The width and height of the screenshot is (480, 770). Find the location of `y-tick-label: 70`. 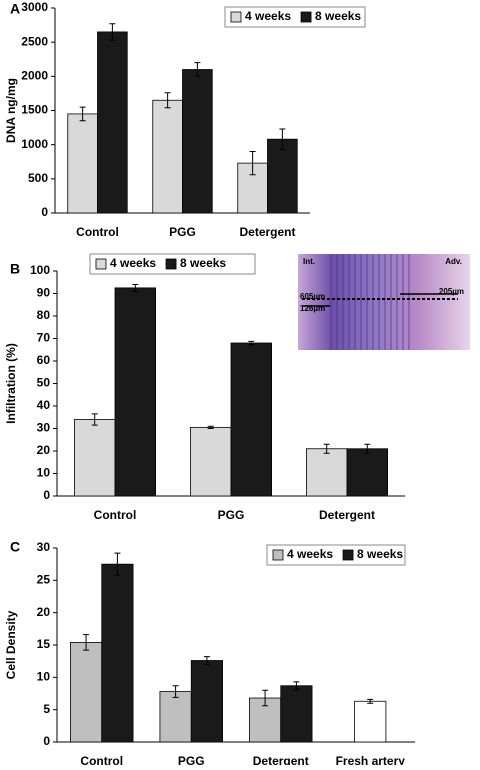

y-tick-label: 70 is located at coordinates (44, 338).